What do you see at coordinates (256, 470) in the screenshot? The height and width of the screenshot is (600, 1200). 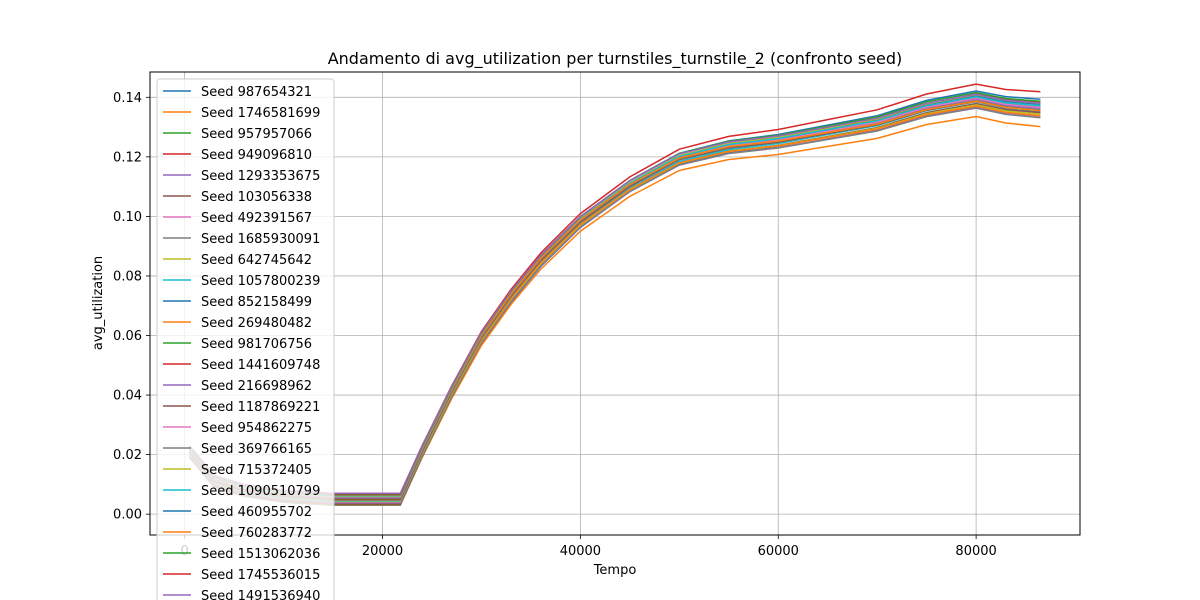 I see `legend-label: Seed 715372405` at bounding box center [256, 470].